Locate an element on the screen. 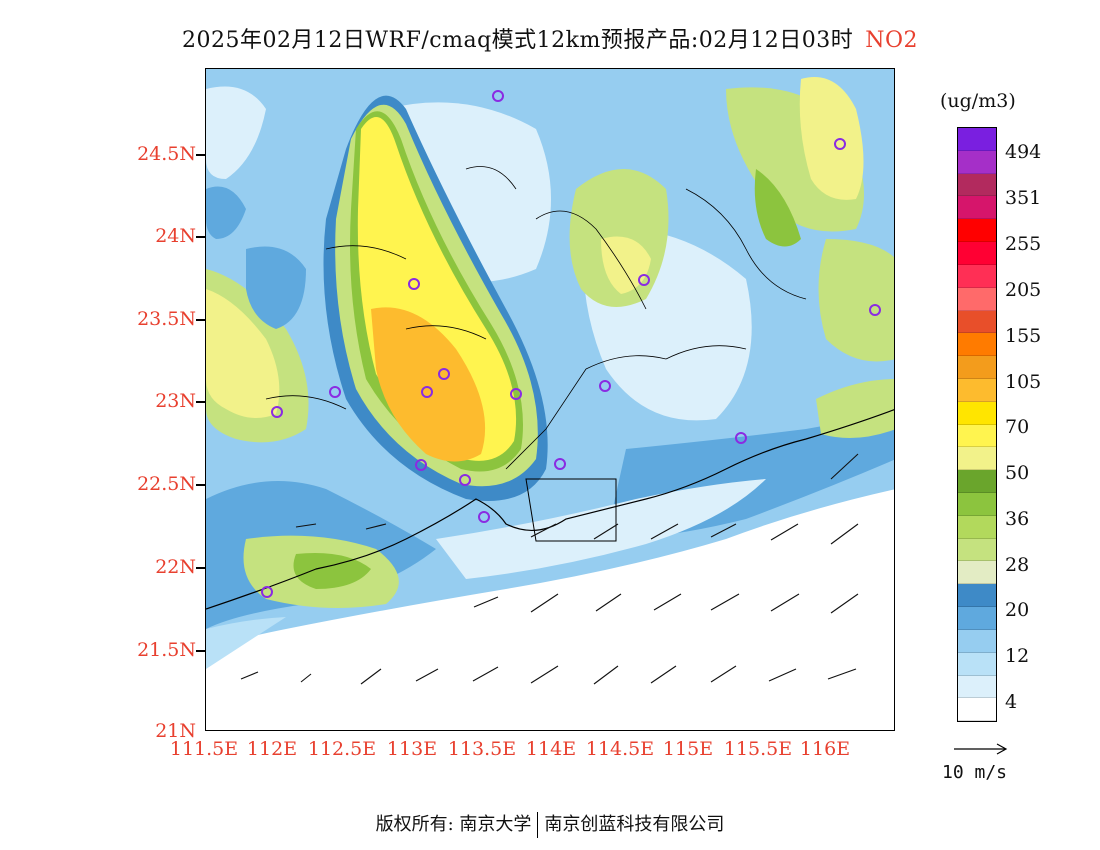  copyright-company: 南京创蓝科技有限公司 is located at coordinates (634, 824).